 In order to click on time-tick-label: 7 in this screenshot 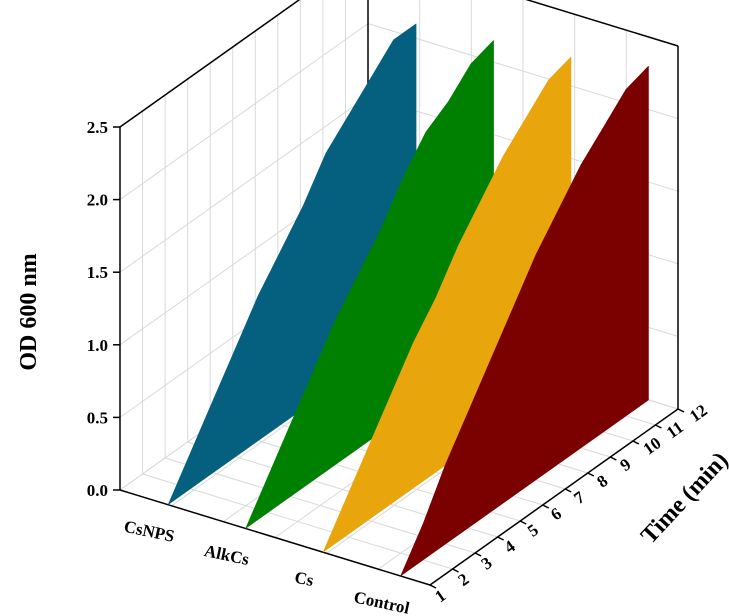, I will do `click(579, 497)`.